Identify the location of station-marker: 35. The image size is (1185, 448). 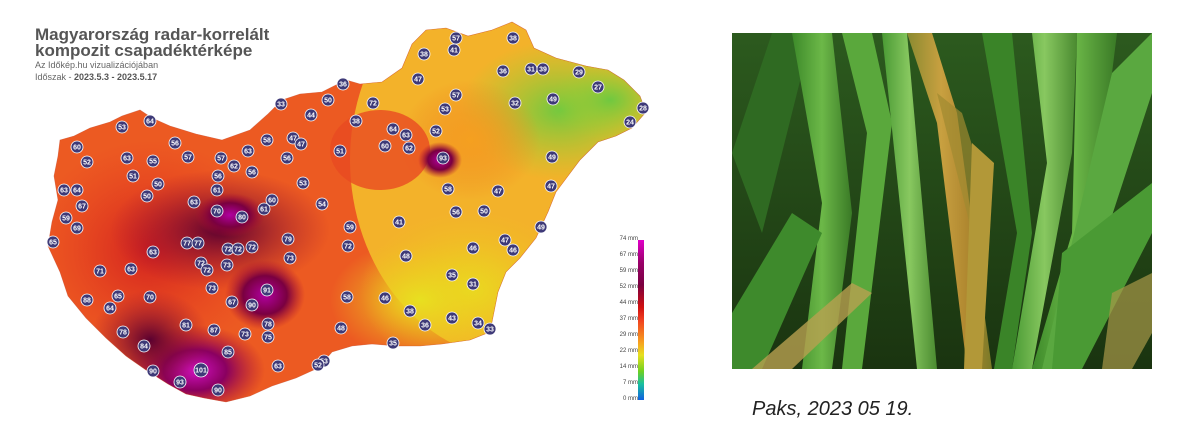
(393, 343).